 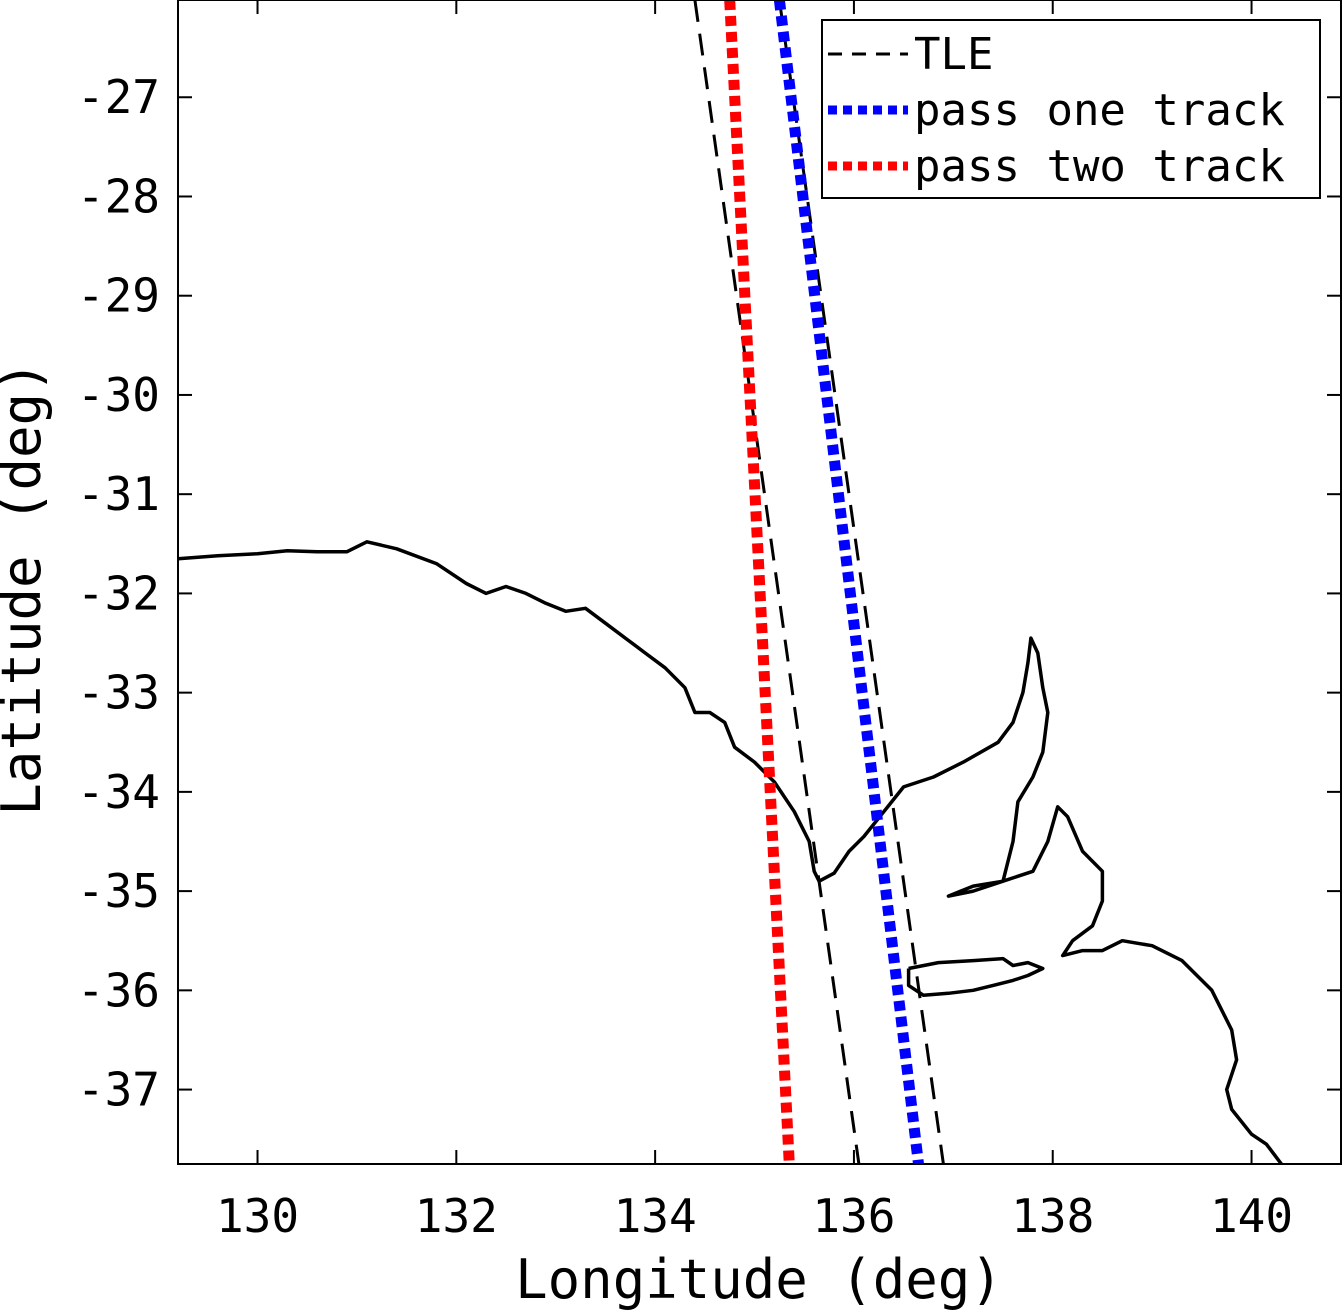 I want to click on x-axis-label: Longitude (deg), so click(x=759, y=1279).